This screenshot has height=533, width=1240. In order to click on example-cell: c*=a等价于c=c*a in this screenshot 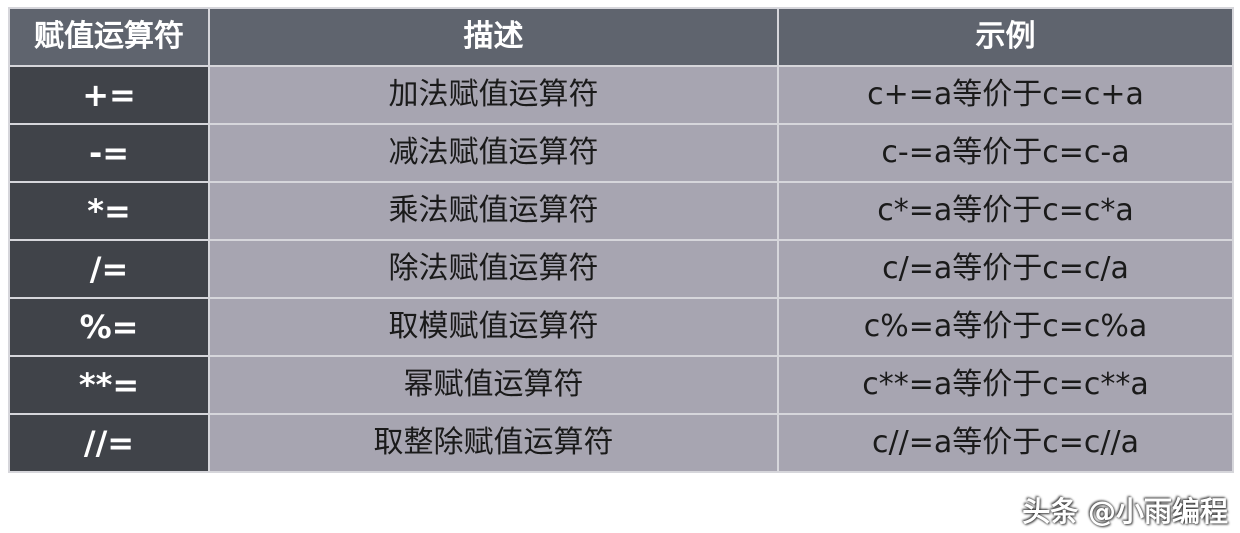, I will do `click(1005, 211)`.